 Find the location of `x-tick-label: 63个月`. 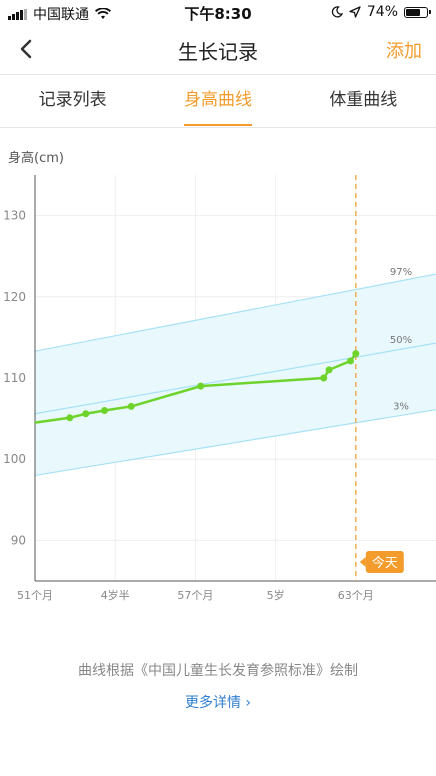

x-tick-label: 63个月 is located at coordinates (356, 595).